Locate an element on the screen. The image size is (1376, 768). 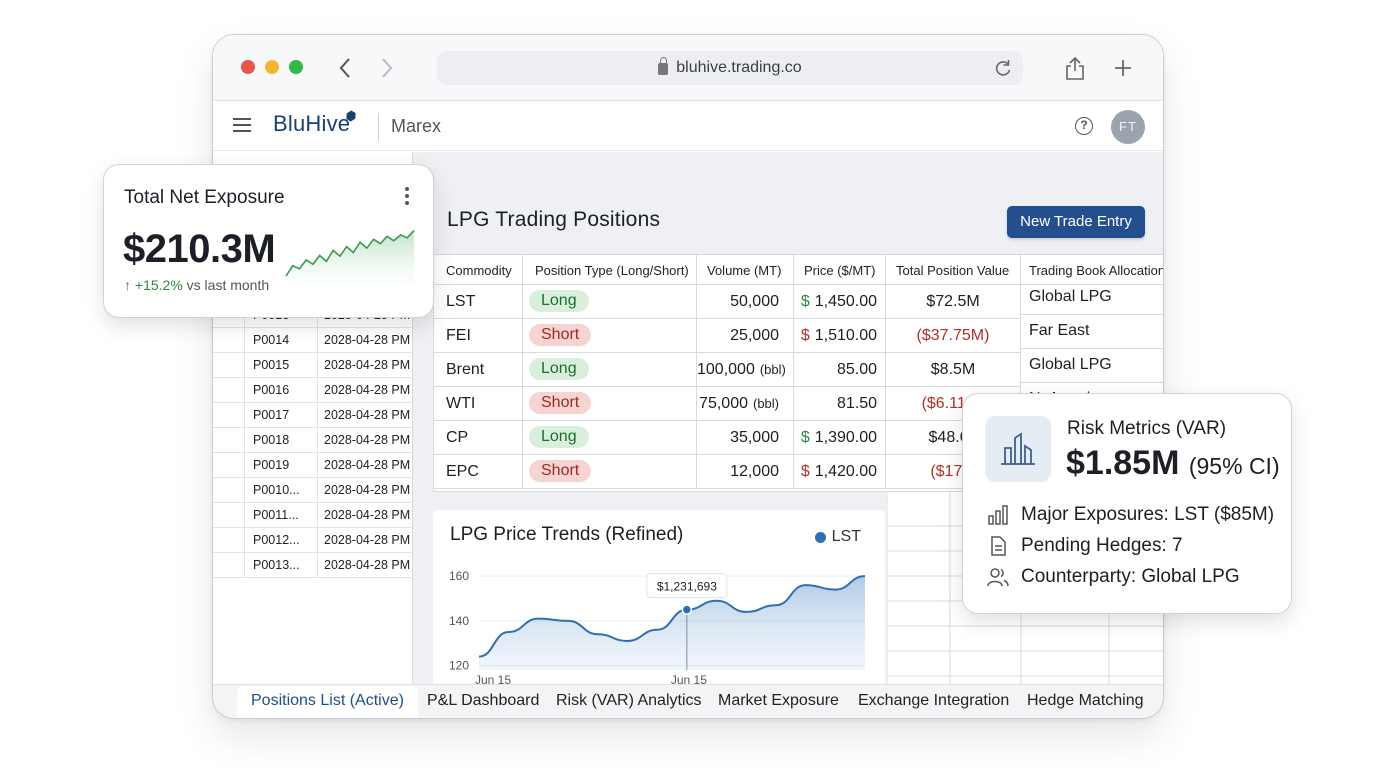
volume-value: 75,000 is located at coordinates (723, 403).